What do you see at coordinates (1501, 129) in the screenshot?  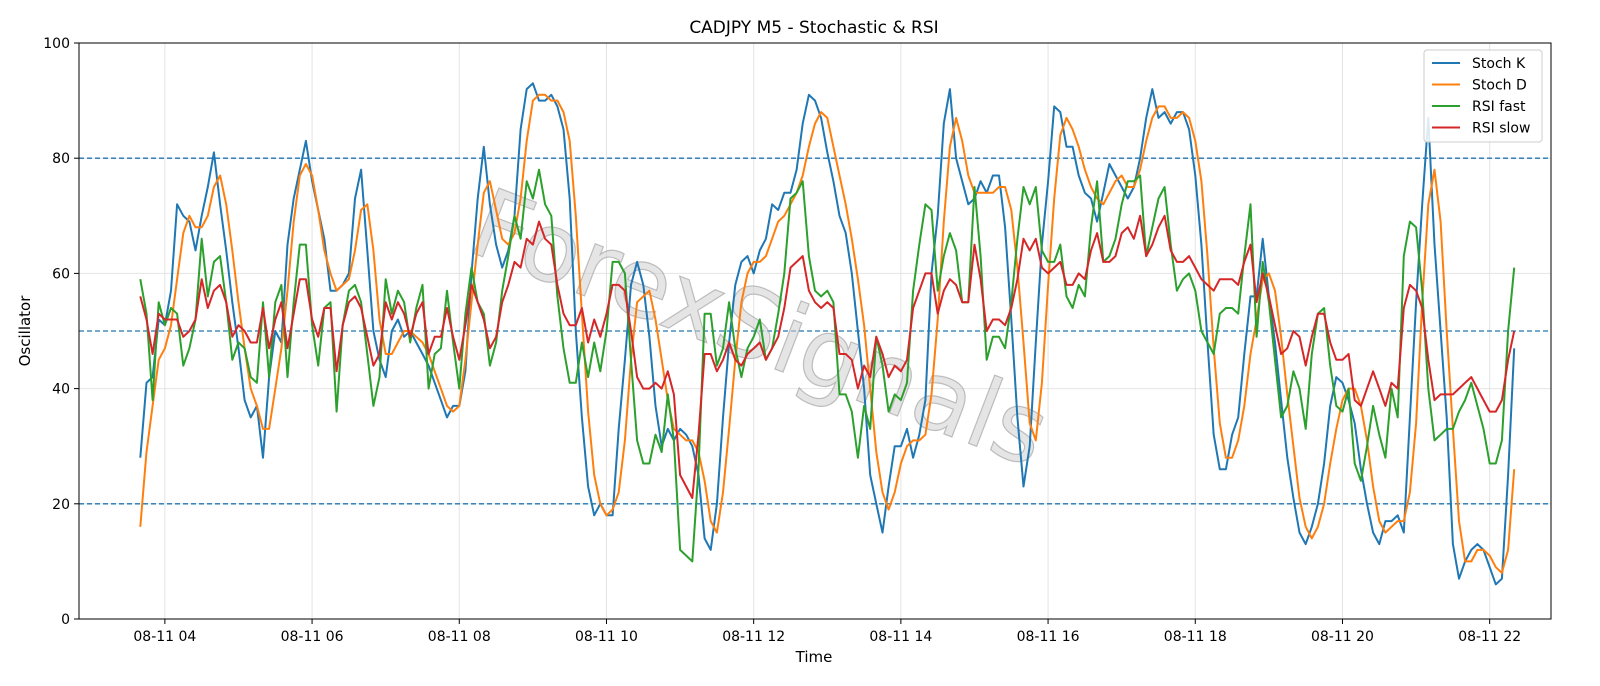 I see `legend-label: RSI slow` at bounding box center [1501, 129].